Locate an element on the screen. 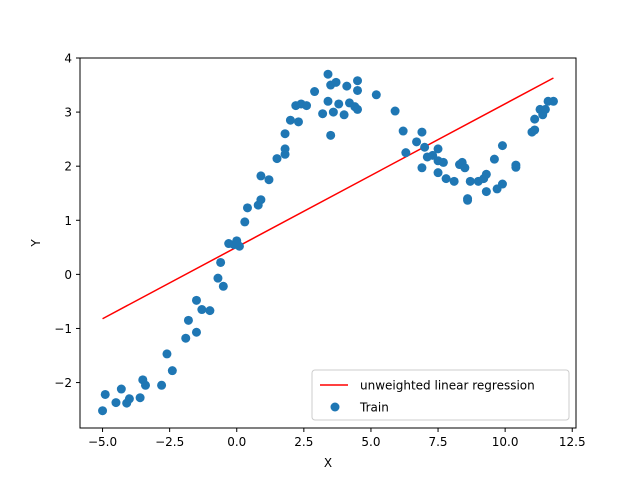  legend: unweighted linear regression Train is located at coordinates (440, 395).